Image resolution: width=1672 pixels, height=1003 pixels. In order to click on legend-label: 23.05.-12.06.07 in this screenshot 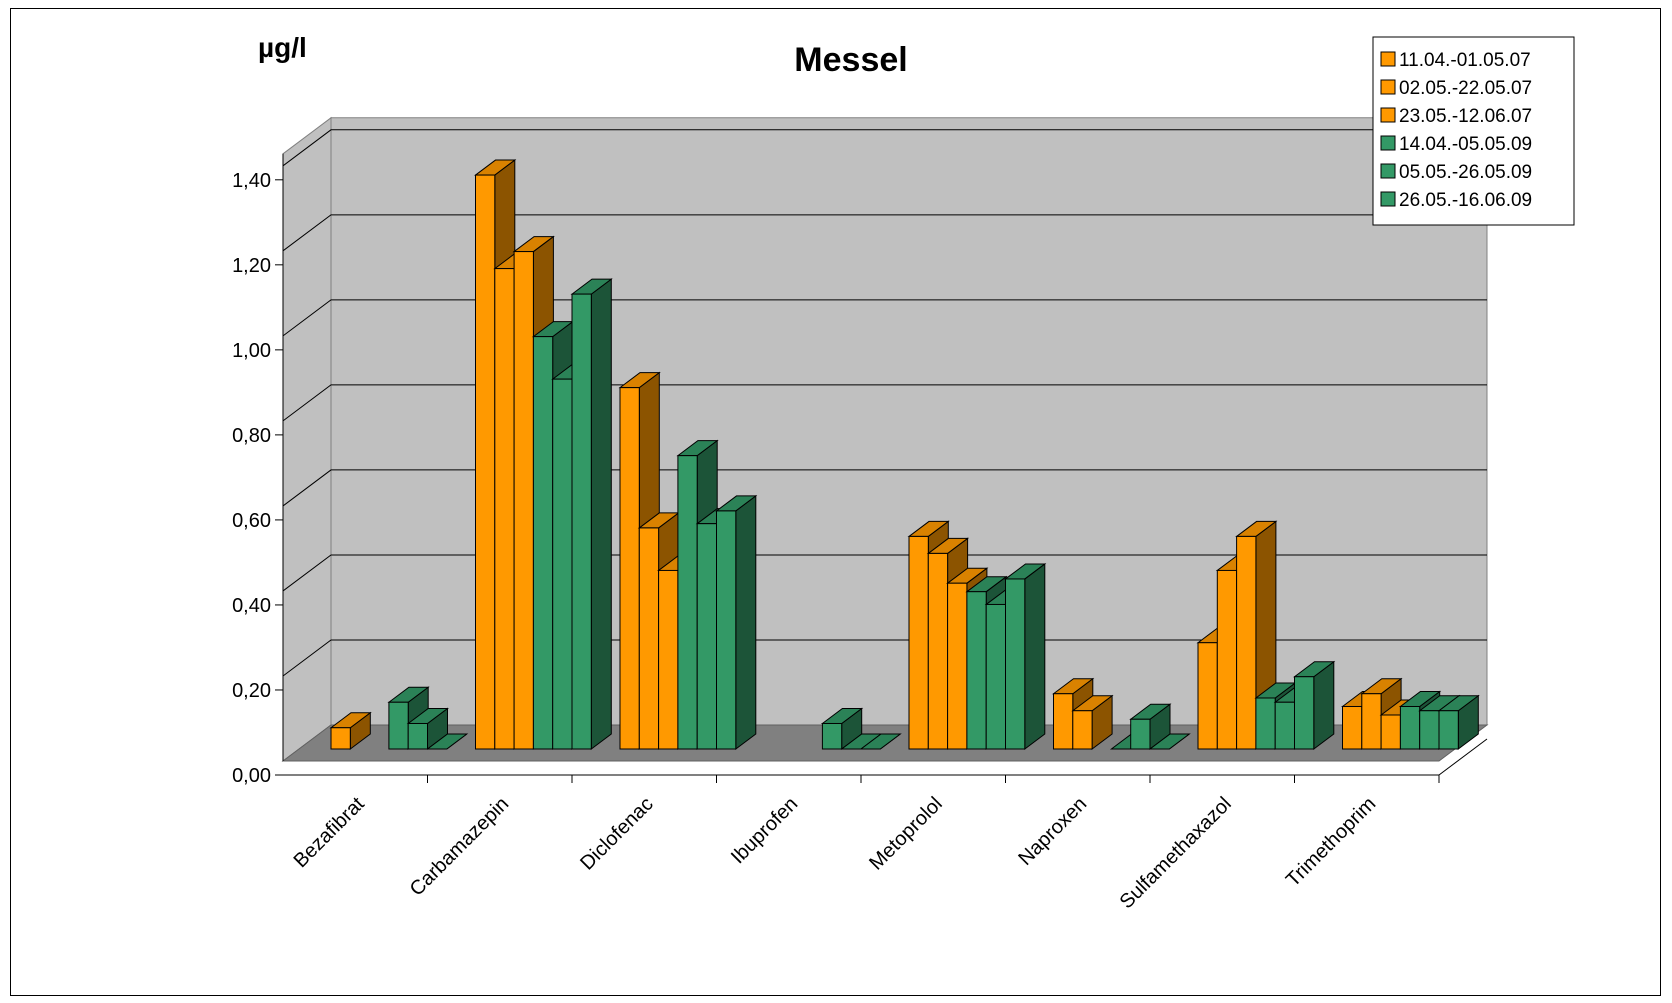, I will do `click(1465, 116)`.